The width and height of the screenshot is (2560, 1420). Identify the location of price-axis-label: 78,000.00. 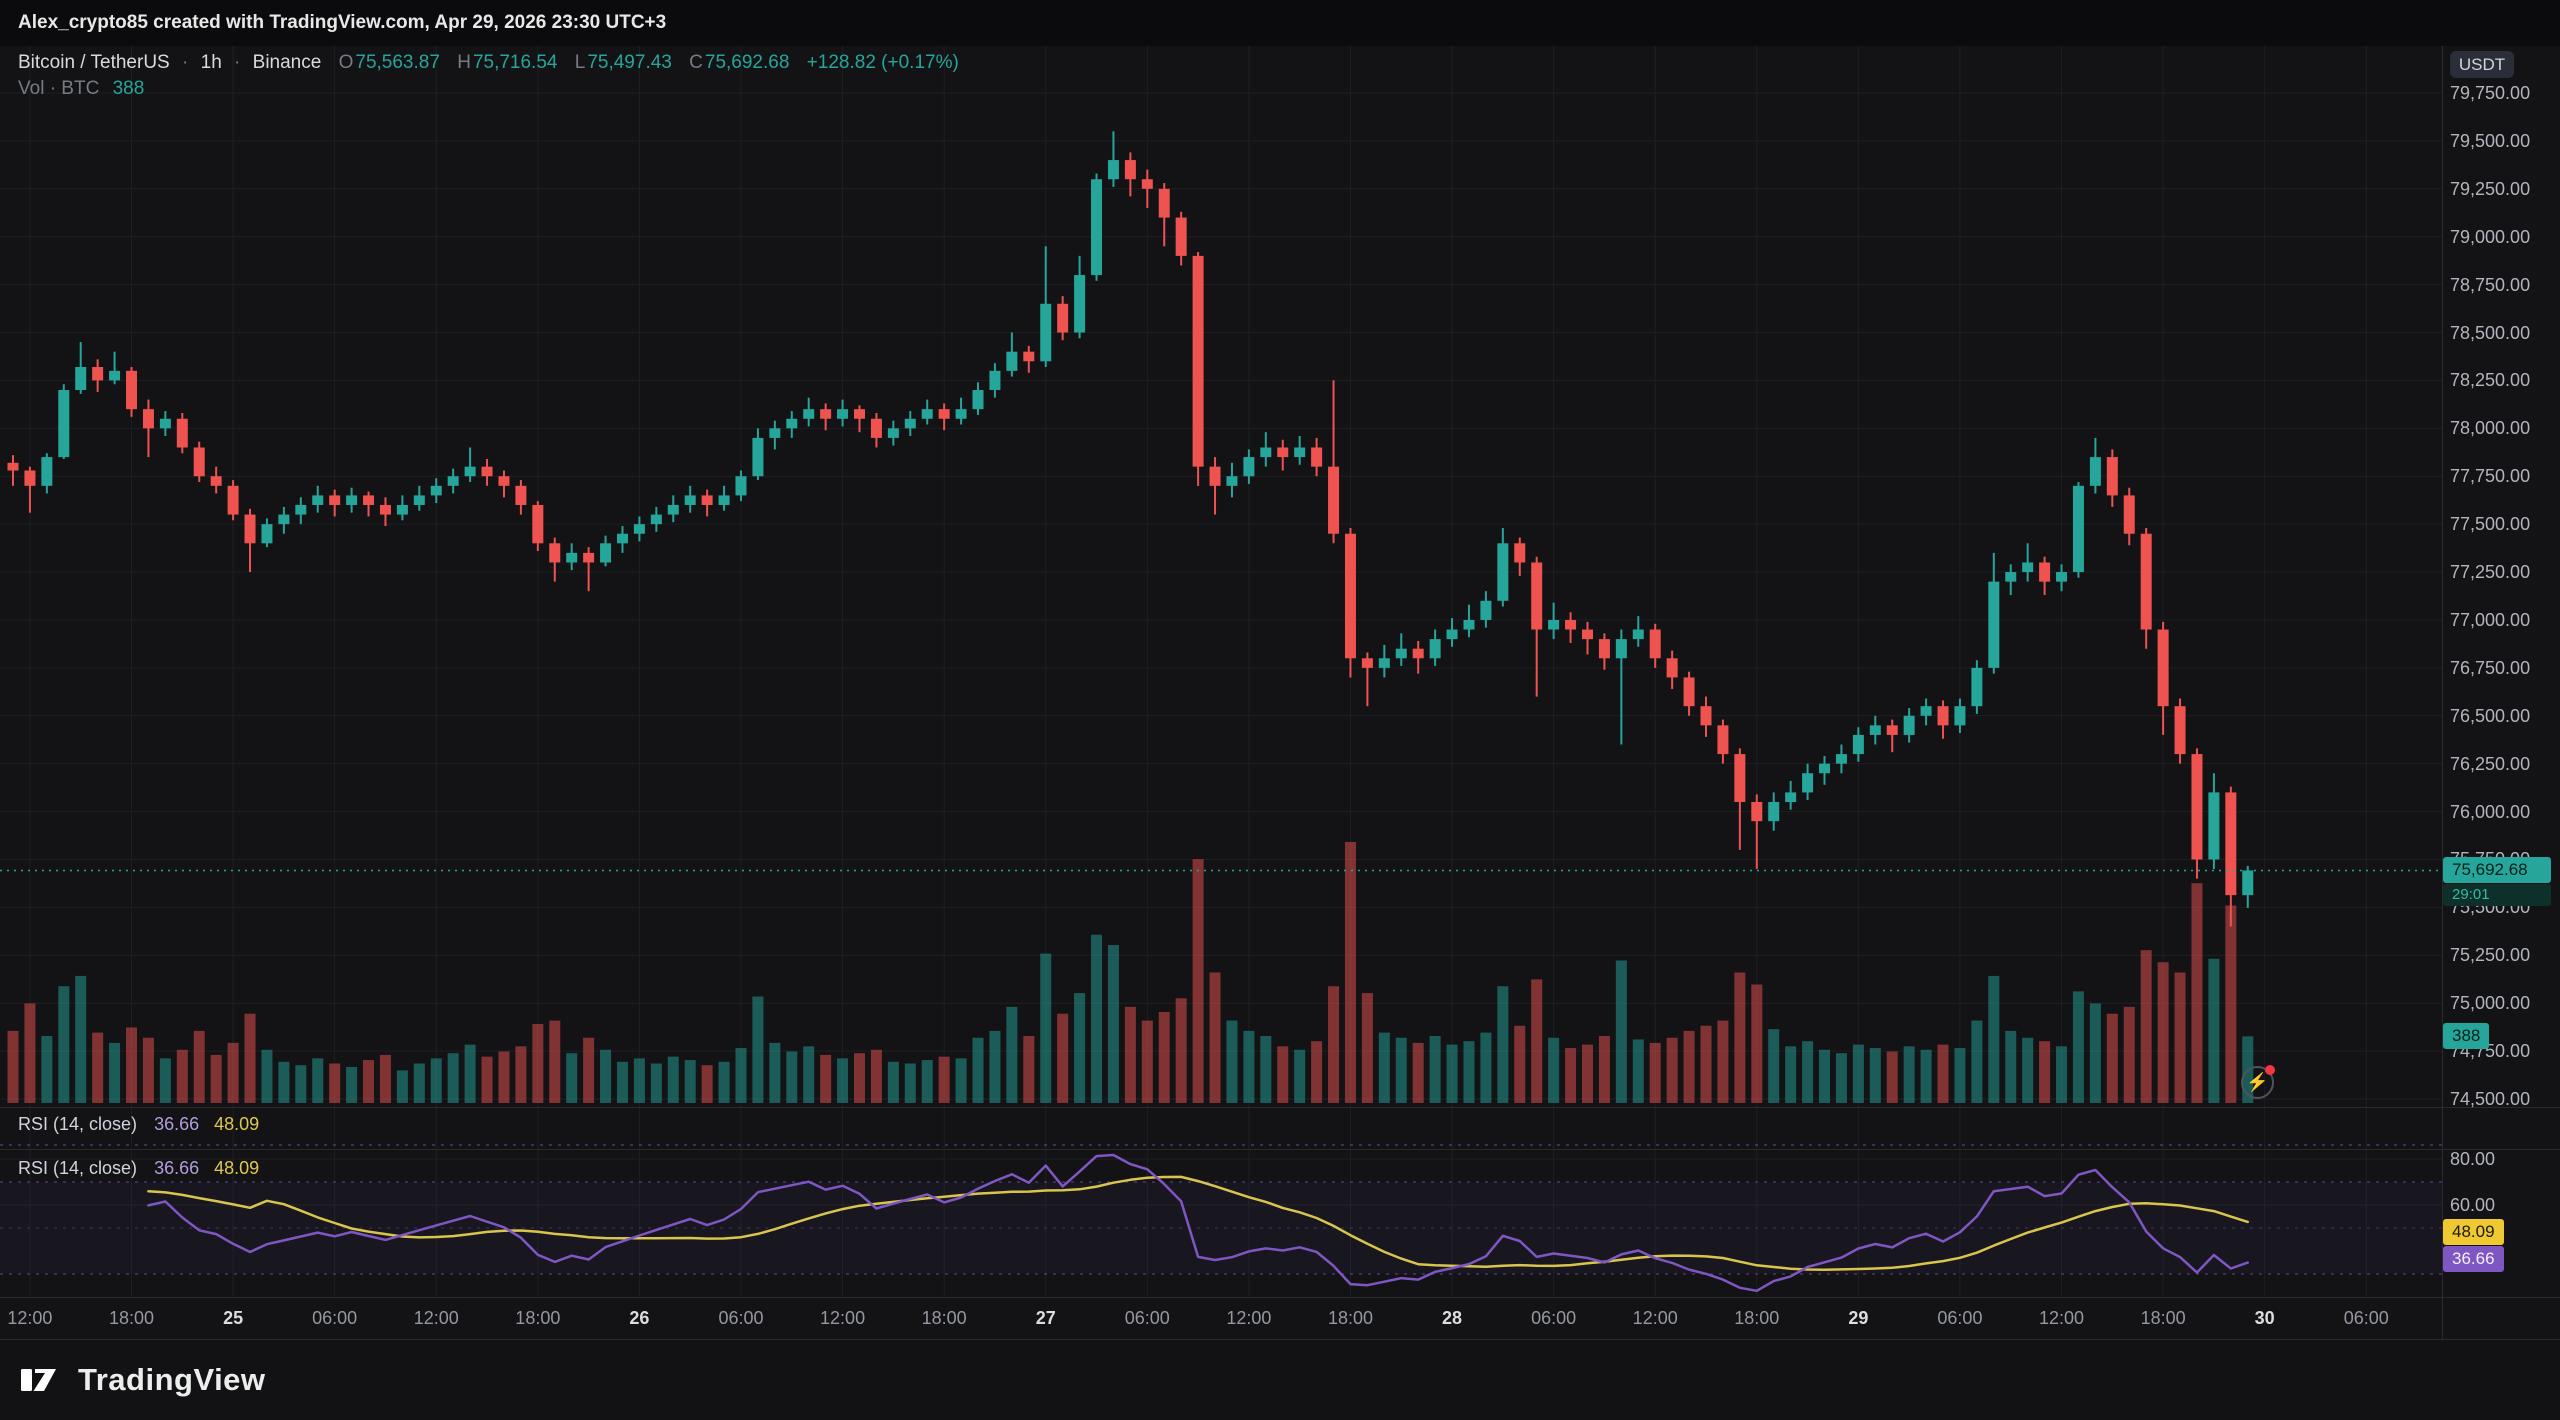
(2490, 428).